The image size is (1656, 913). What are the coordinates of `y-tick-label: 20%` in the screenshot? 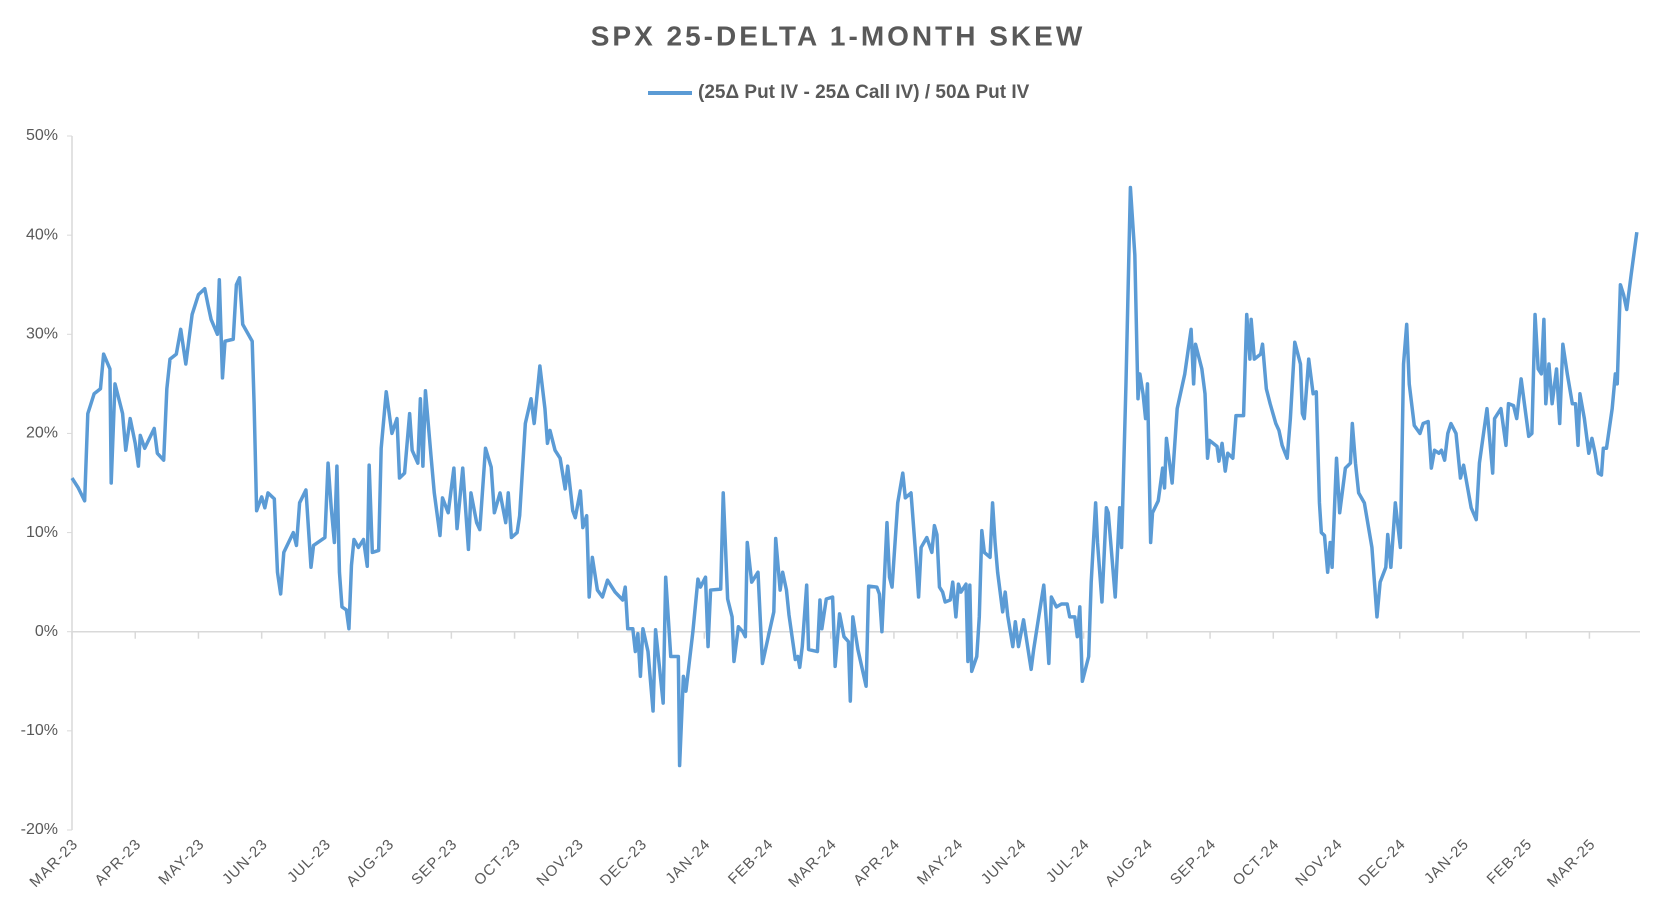 It's located at (42, 433).